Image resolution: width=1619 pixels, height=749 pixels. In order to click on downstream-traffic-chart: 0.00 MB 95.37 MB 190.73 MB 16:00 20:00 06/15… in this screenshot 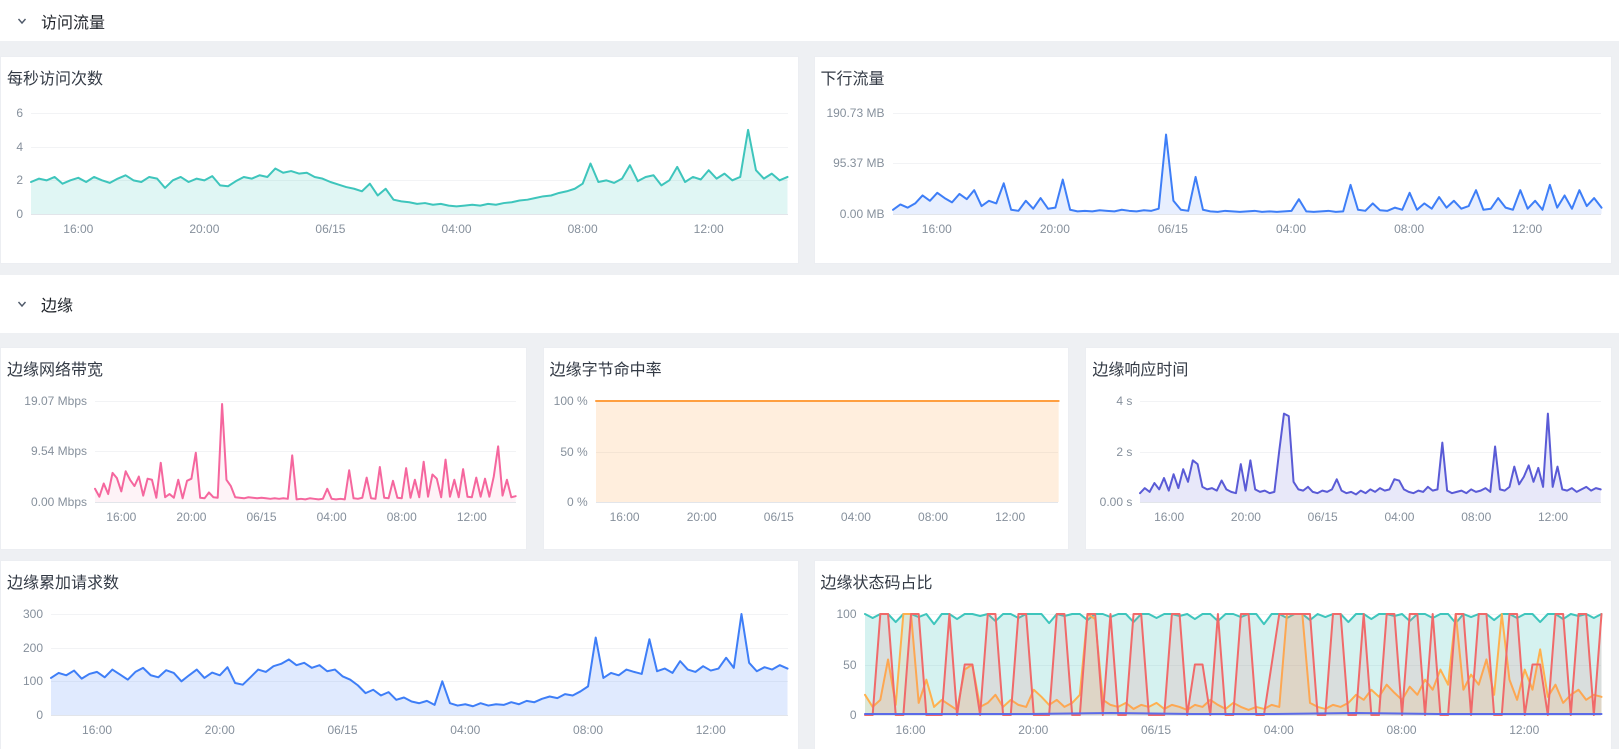, I will do `click(1211, 173)`.